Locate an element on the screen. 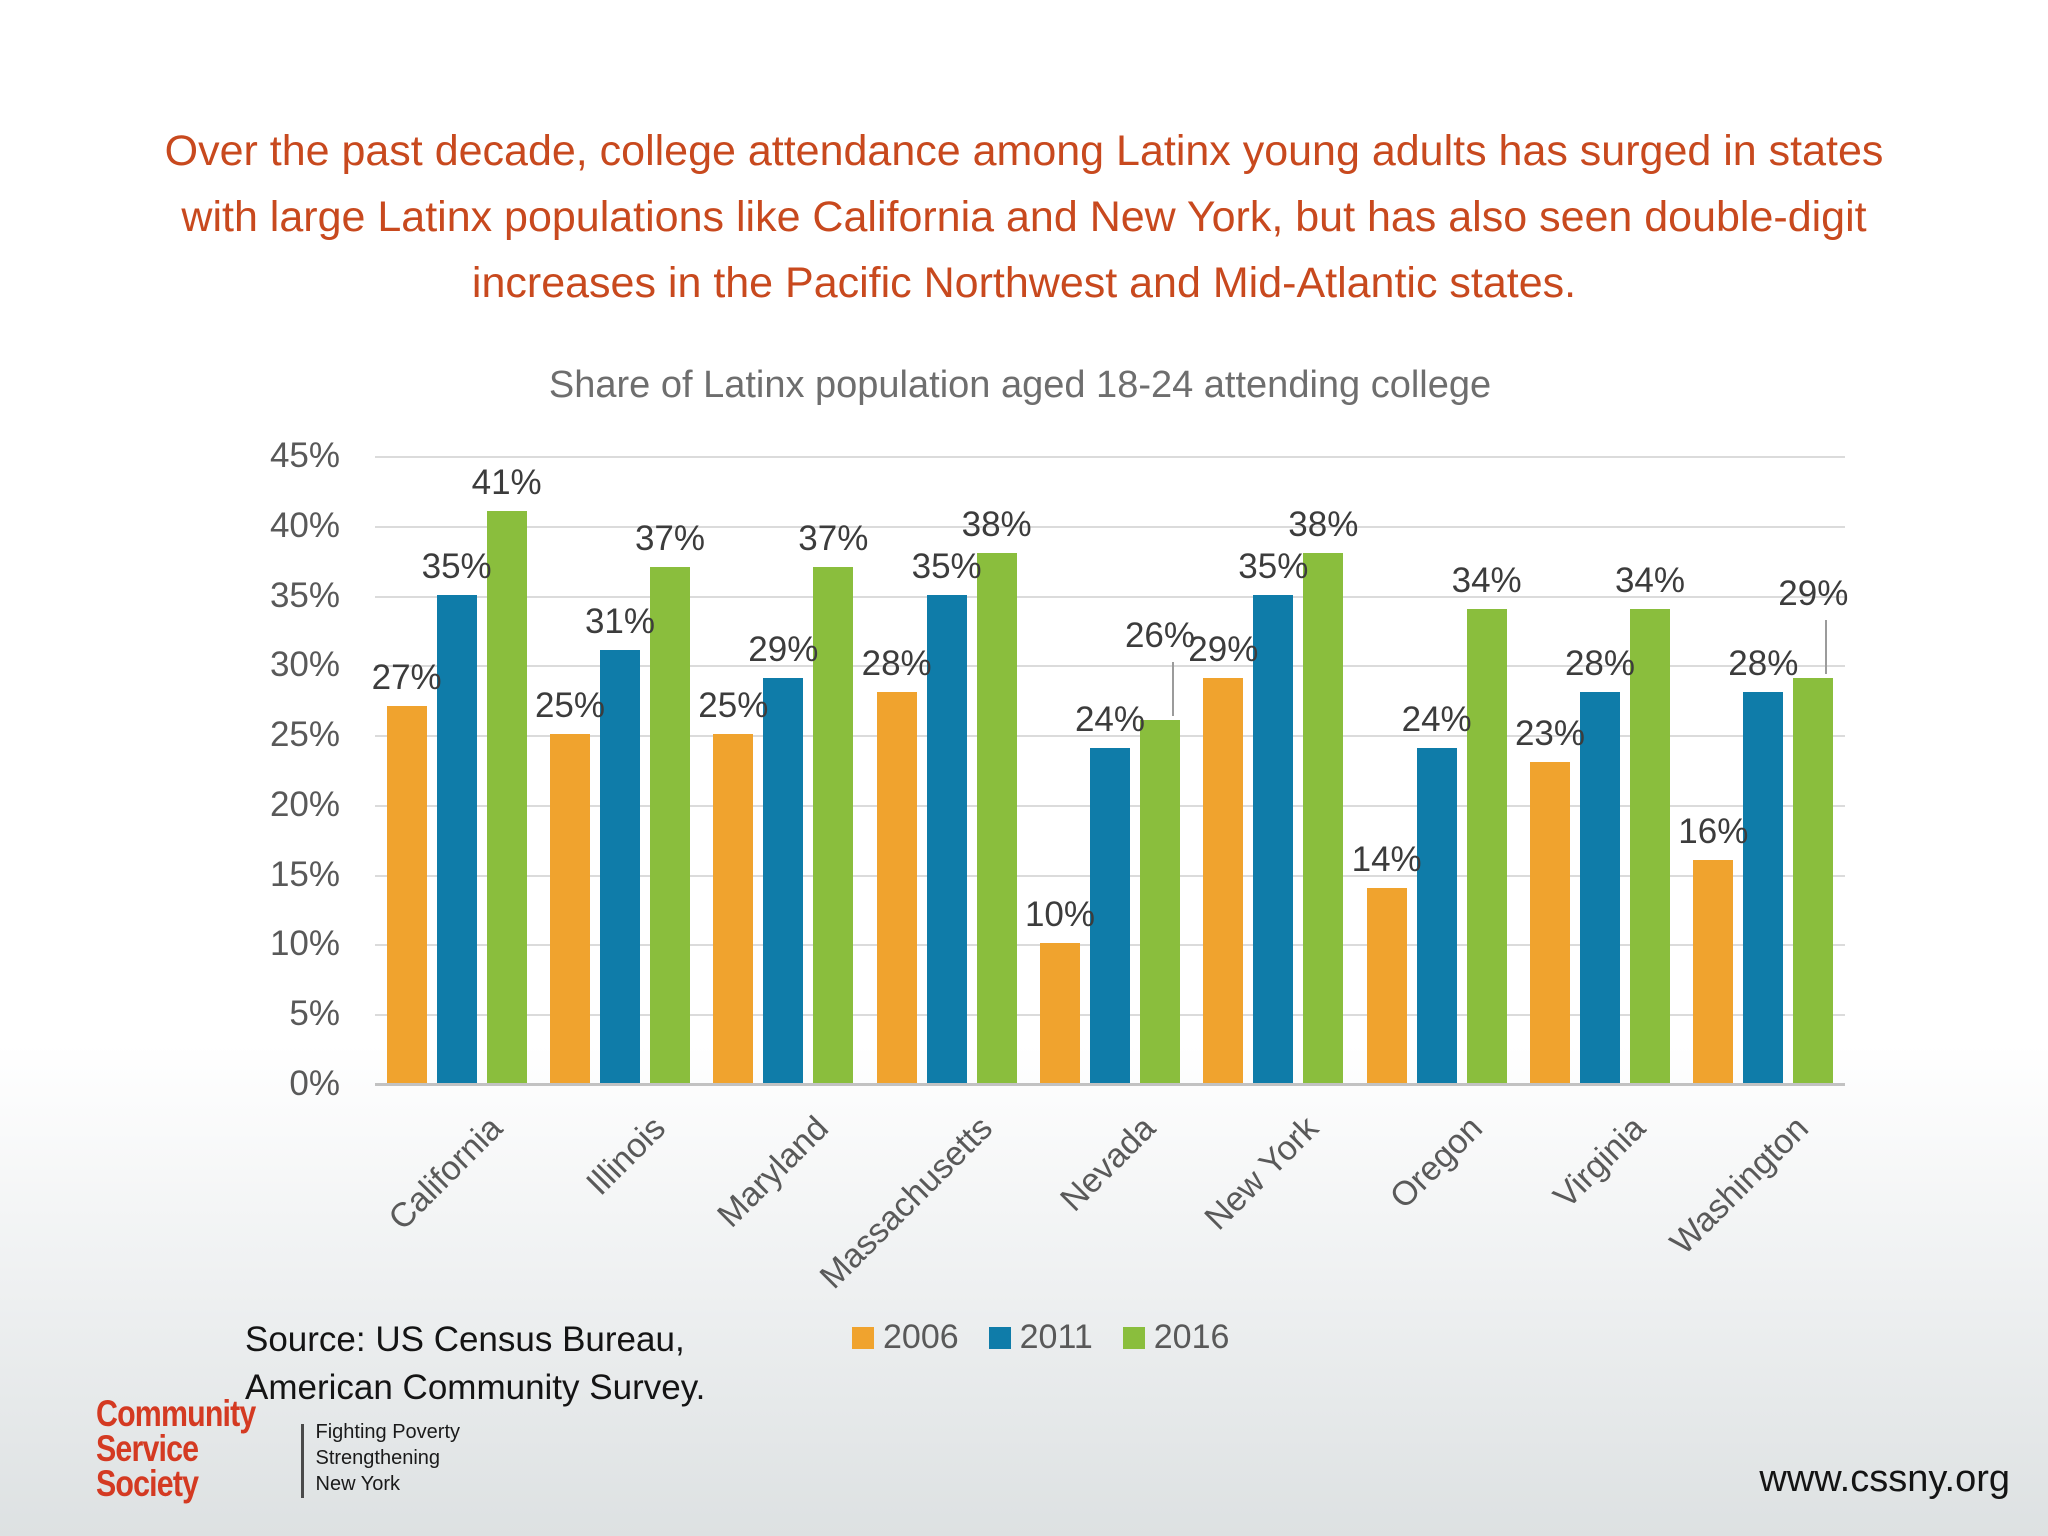  logo-tagline: Fighting Poverty Strengthening New York is located at coordinates (388, 1460).